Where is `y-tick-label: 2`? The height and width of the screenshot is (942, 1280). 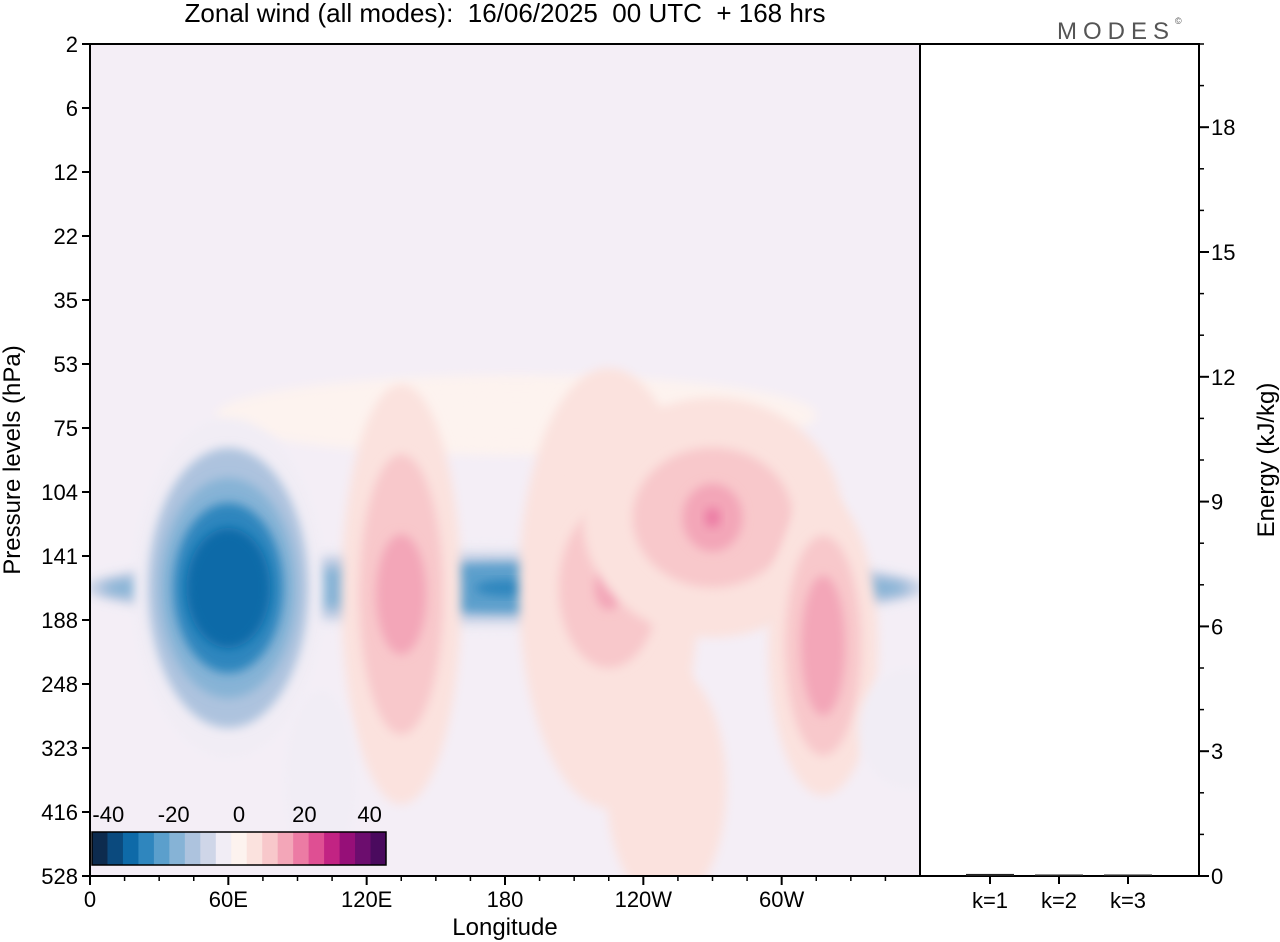 y-tick-label: 2 is located at coordinates (72, 44).